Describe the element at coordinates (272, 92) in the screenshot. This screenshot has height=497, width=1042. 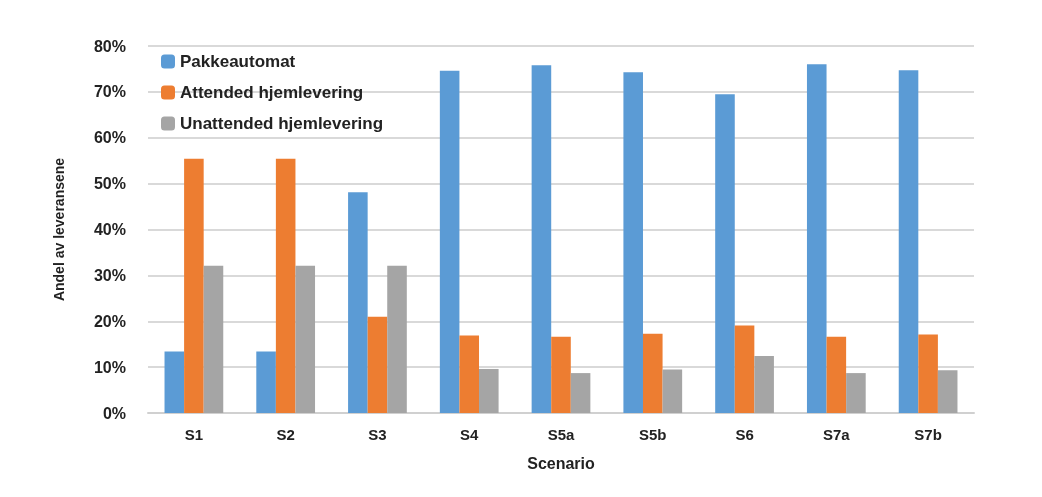
I see `legend-label: Attended hjemlevering` at that location.